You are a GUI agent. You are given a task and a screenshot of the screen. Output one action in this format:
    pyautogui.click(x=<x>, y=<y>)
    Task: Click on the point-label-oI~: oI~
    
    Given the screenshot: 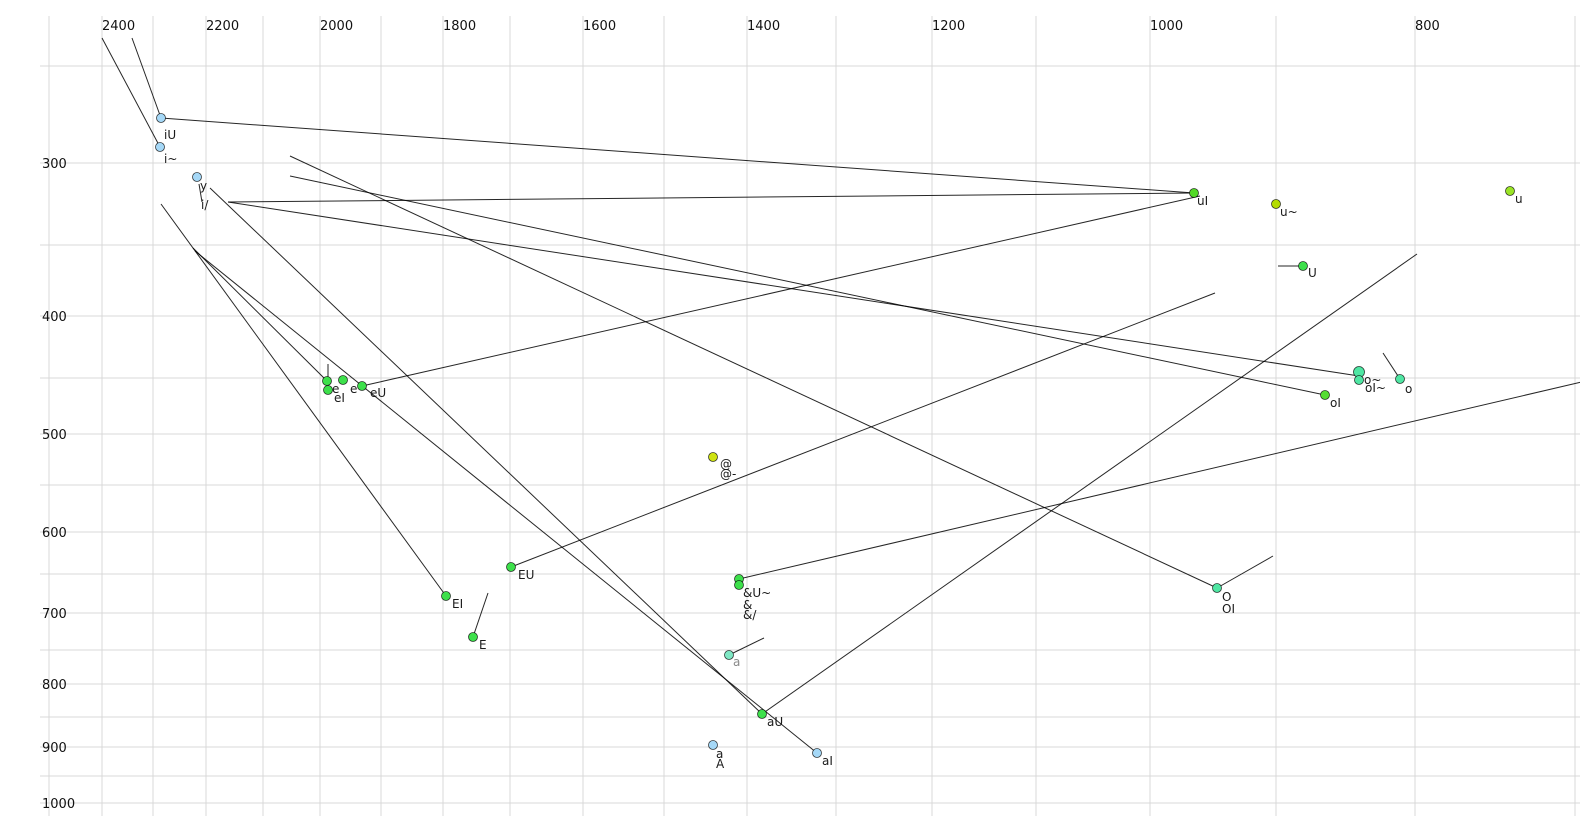 What is the action you would take?
    pyautogui.click(x=1375, y=388)
    